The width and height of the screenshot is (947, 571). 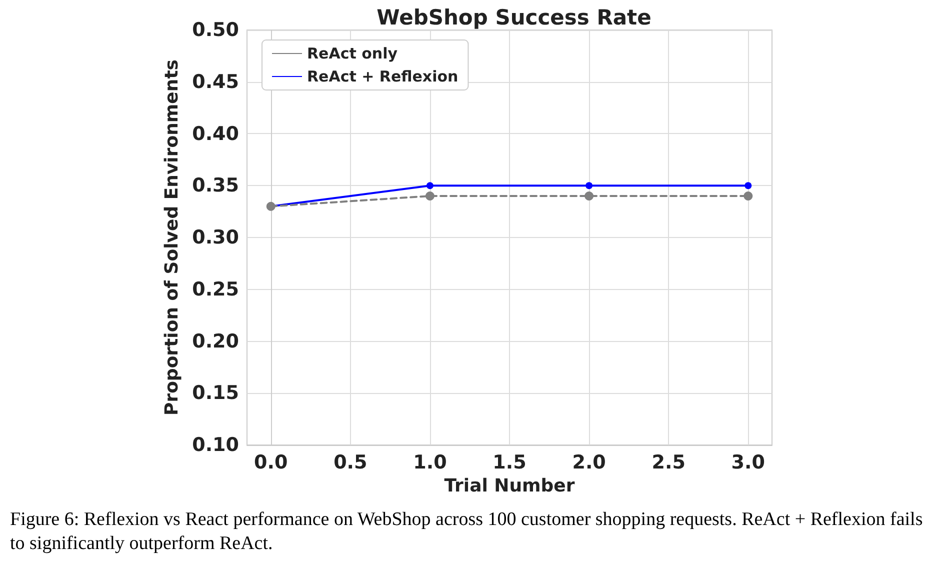 I want to click on legend-label: ReAct only, so click(x=352, y=53).